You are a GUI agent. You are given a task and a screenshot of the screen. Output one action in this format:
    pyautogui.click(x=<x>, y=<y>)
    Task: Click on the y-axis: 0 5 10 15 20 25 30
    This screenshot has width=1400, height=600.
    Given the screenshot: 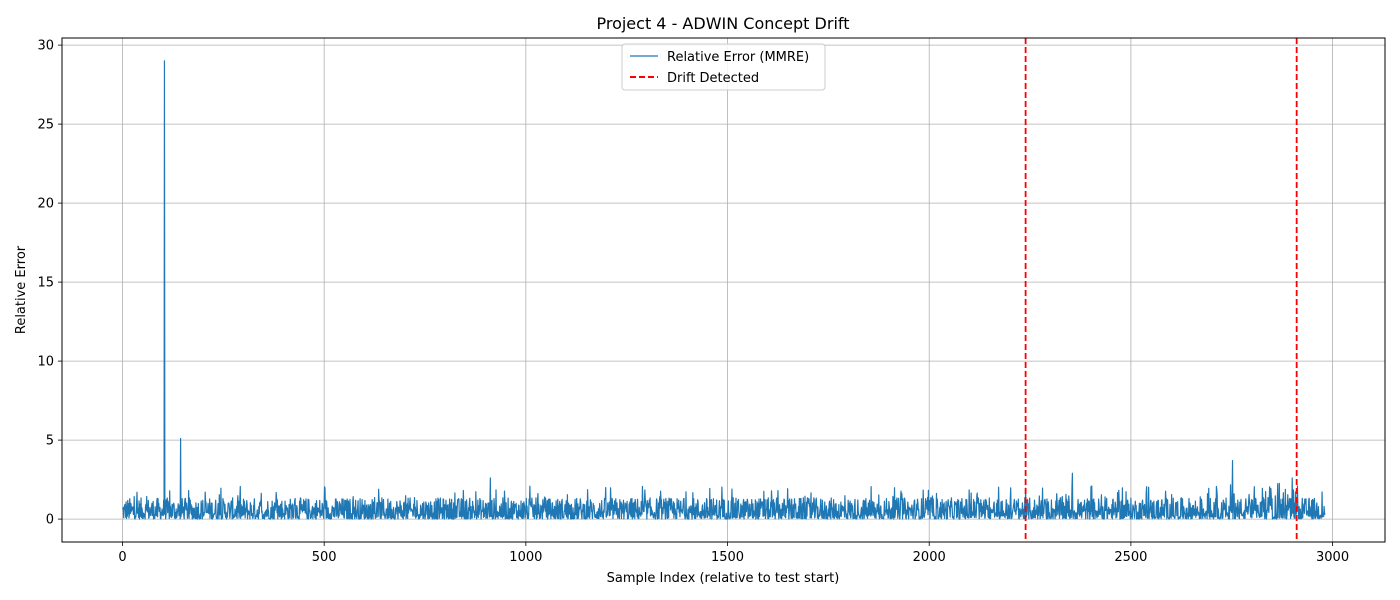 What is the action you would take?
    pyautogui.click(x=49, y=283)
    